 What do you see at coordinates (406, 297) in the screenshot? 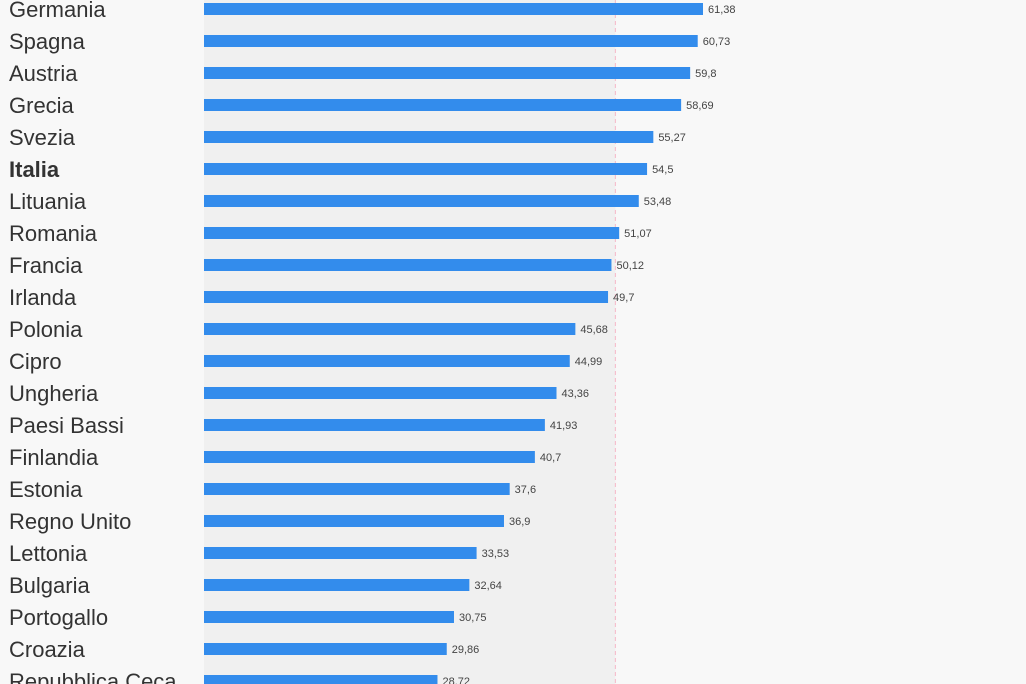
I see `bar-irlanda` at bounding box center [406, 297].